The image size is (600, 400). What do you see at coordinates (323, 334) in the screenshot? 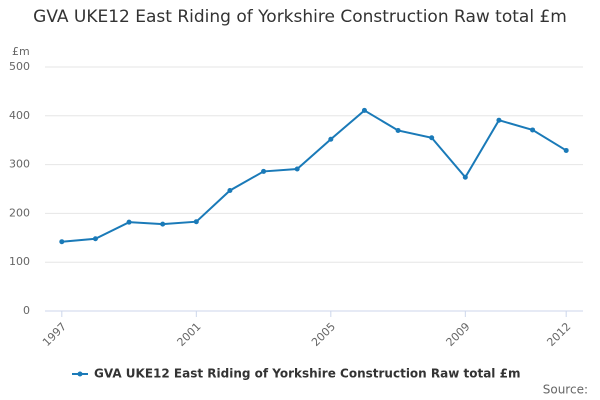
I see `x-tick-label: 2005` at bounding box center [323, 334].